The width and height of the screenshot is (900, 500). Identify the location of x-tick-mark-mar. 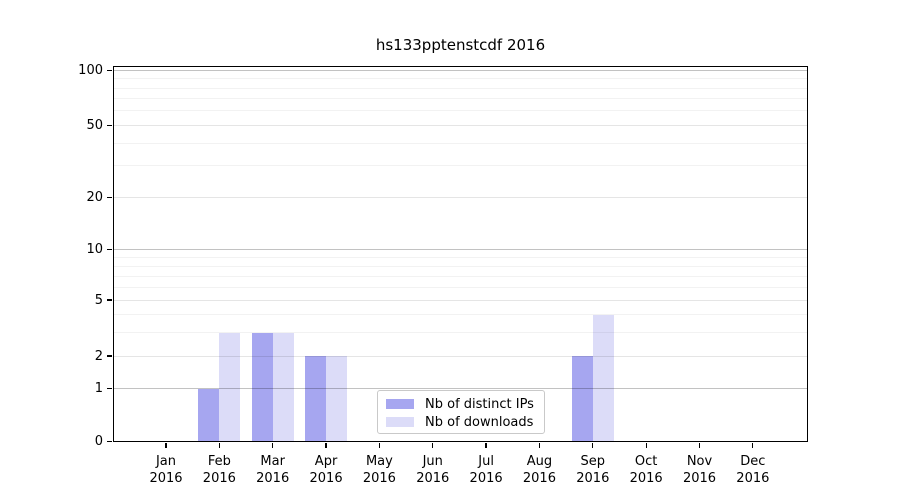
(273, 445).